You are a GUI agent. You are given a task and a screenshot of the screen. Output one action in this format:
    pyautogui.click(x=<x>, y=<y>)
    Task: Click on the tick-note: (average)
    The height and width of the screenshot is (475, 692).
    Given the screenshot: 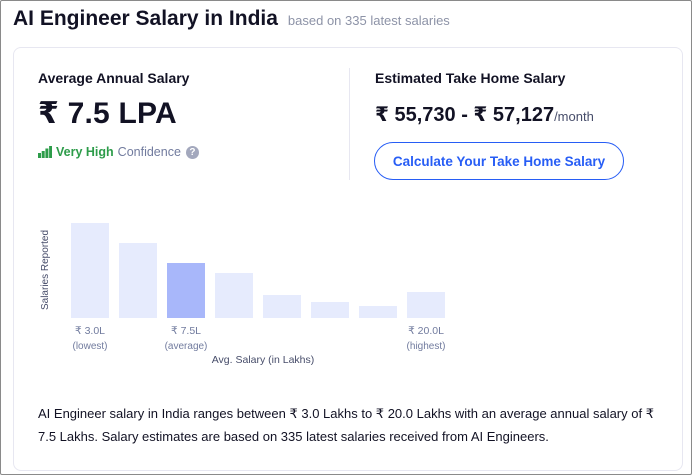 What is the action you would take?
    pyautogui.click(x=186, y=346)
    